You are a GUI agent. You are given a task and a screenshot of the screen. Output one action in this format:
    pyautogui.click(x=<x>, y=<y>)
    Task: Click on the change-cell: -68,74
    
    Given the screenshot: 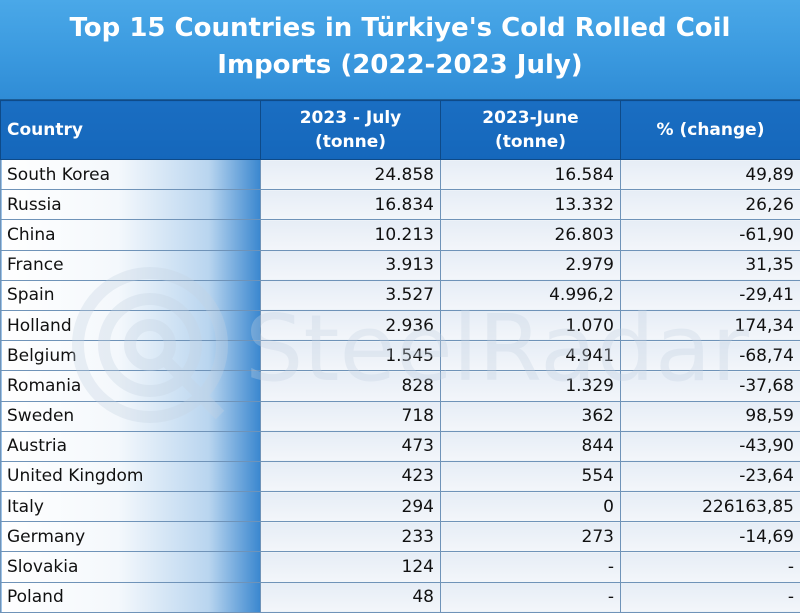 What is the action you would take?
    pyautogui.click(x=710, y=356)
    